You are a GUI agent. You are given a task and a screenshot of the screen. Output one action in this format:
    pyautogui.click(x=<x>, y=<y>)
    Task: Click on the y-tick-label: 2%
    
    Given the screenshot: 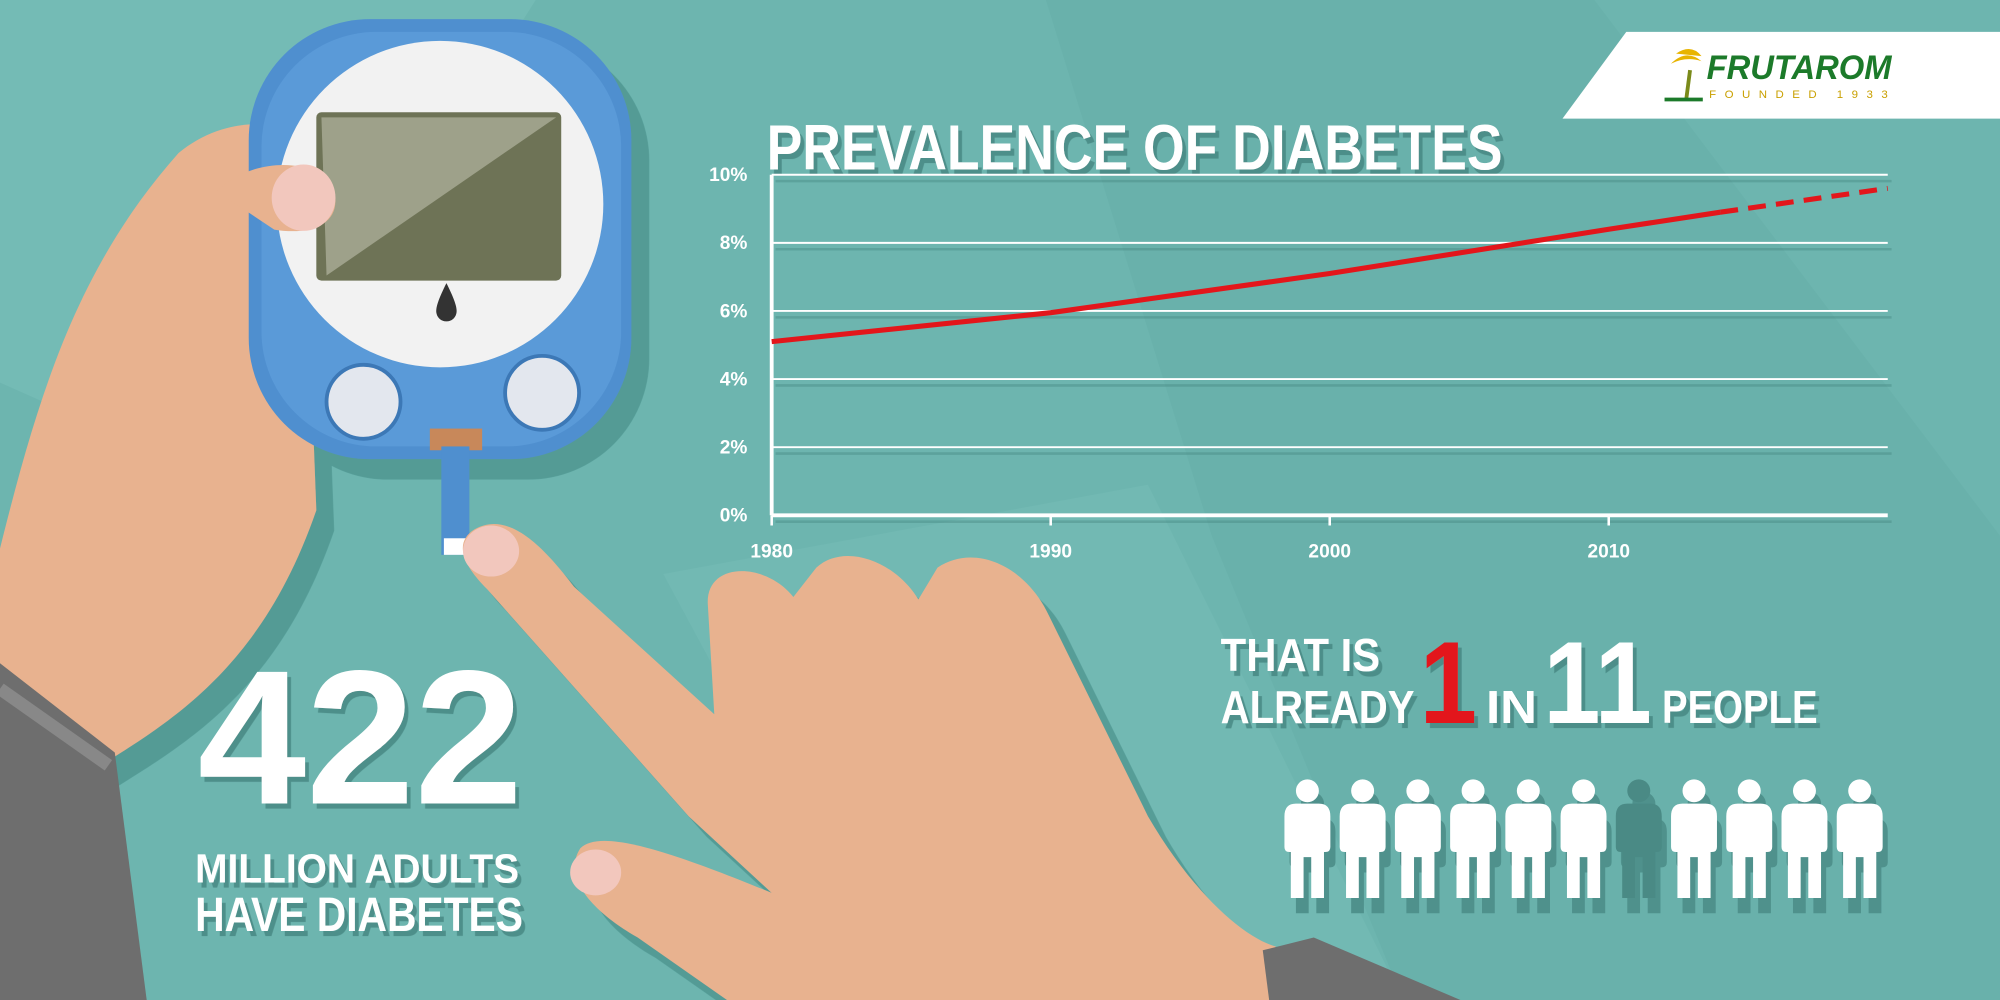 What is the action you would take?
    pyautogui.click(x=734, y=448)
    